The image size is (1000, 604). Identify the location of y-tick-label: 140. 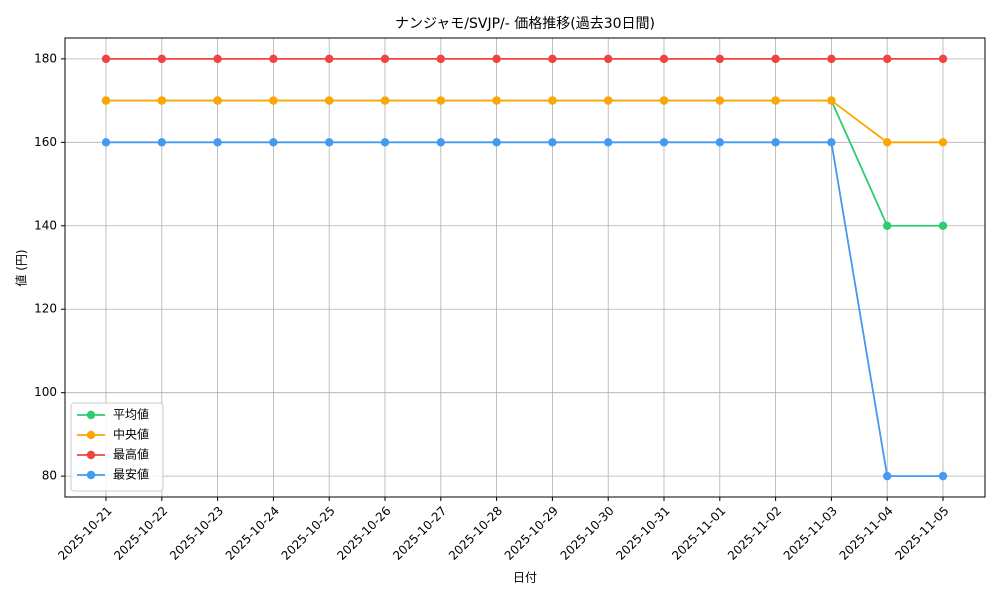
(45, 225).